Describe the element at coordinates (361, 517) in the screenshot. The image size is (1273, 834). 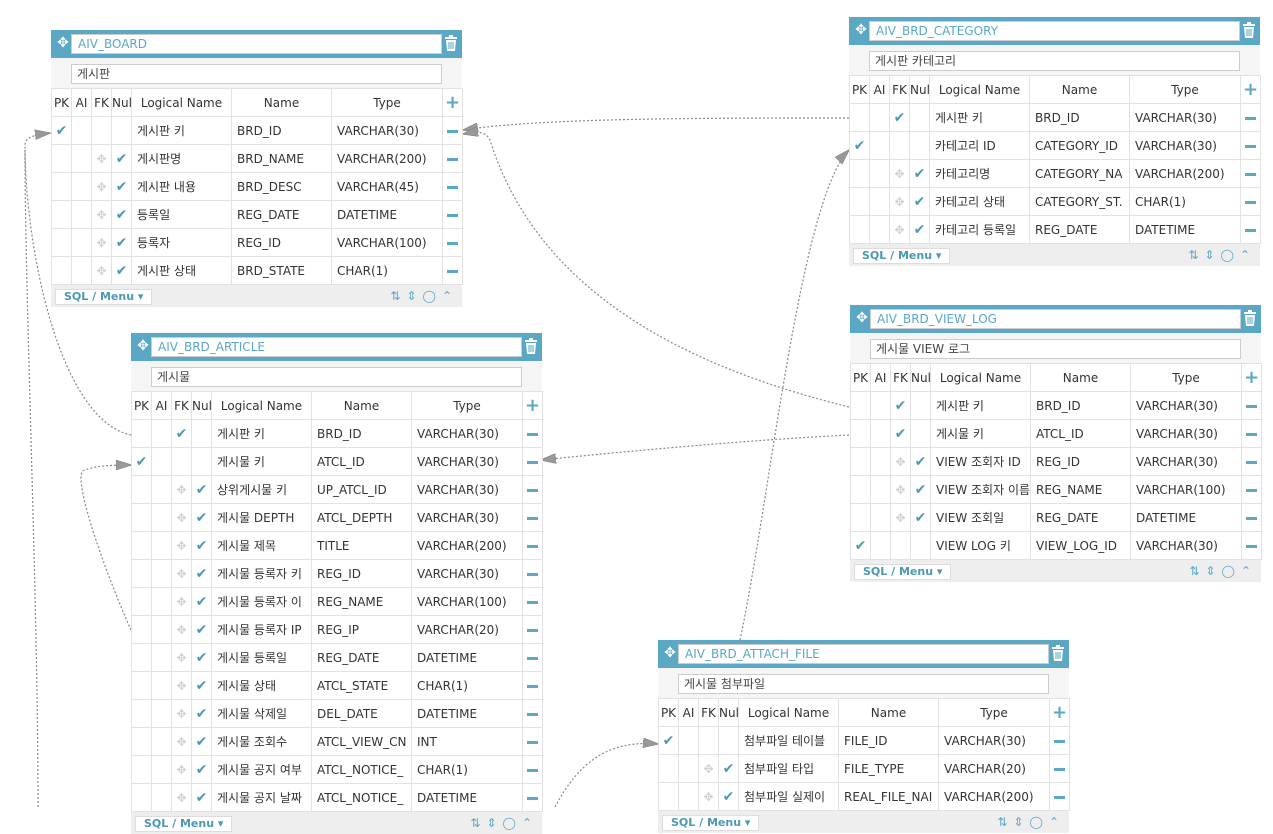
I see `column-name-cell: ATCL_DEPTH` at that location.